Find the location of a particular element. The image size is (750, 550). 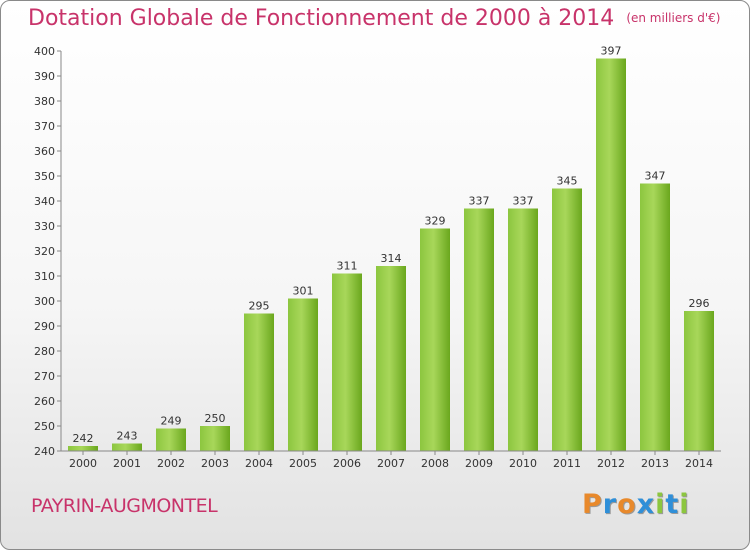

data-label-2006: 311 is located at coordinates (347, 266).